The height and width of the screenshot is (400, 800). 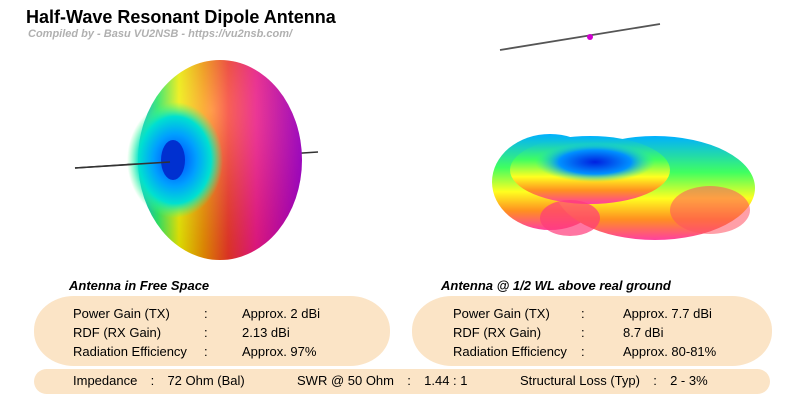 What do you see at coordinates (689, 380) in the screenshot?
I see `structural-loss-value: 2 - 3%` at bounding box center [689, 380].